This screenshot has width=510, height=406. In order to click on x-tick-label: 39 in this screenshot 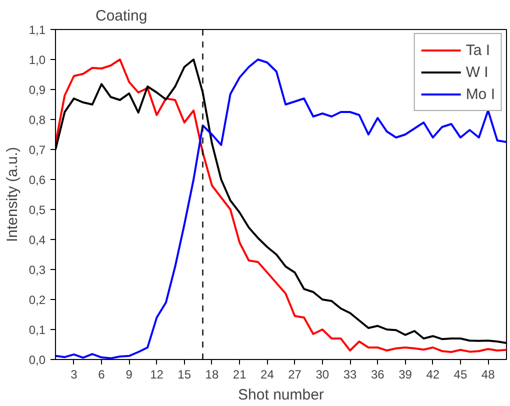, I will do `click(405, 375)`.